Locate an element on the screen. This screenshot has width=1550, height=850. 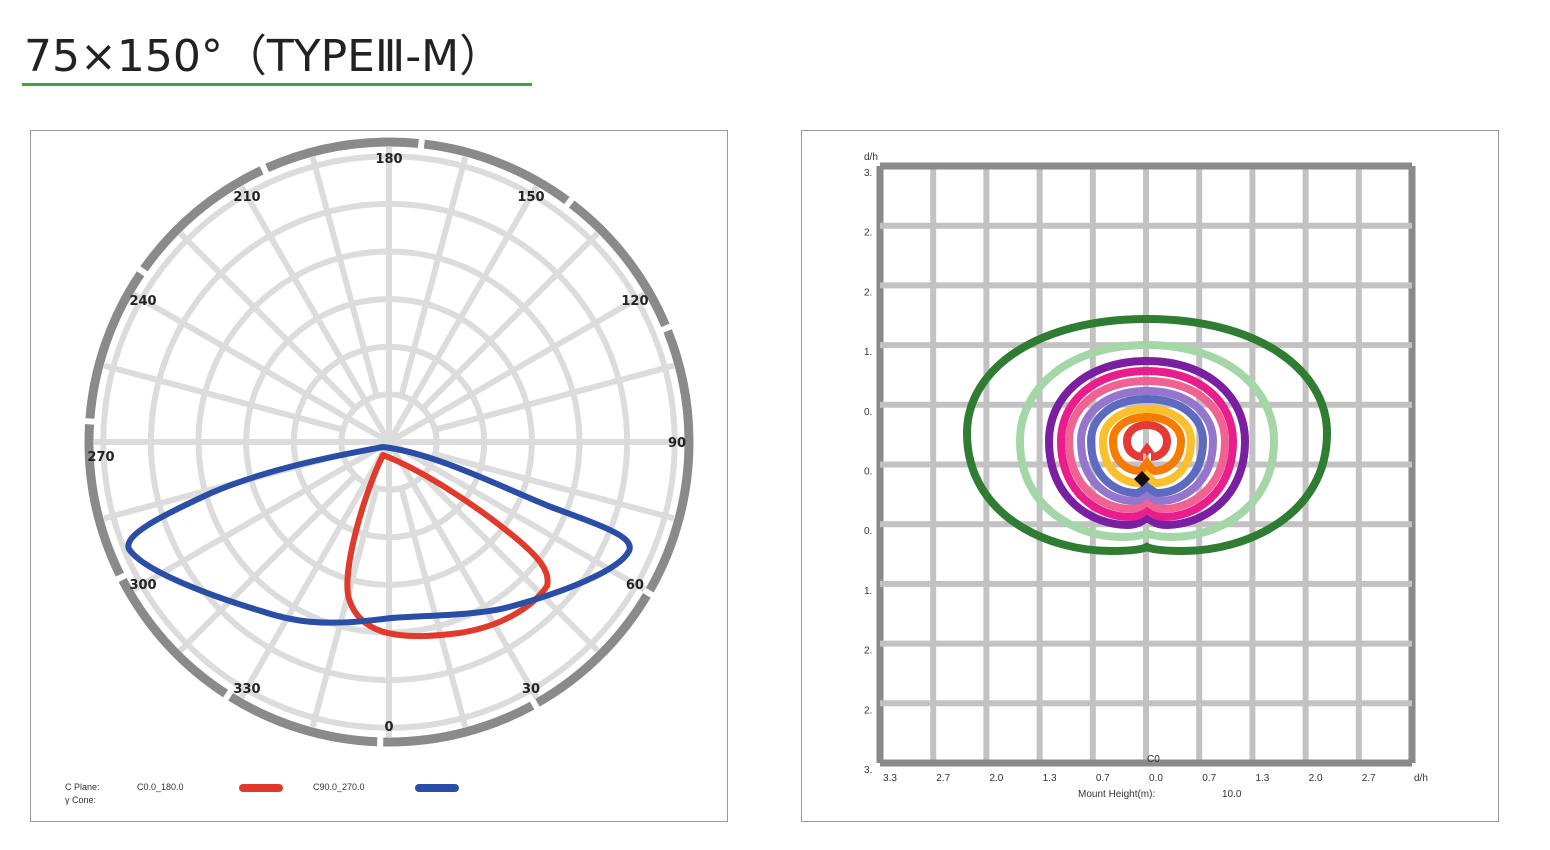
legend-series-1-swatch is located at coordinates (437, 788).